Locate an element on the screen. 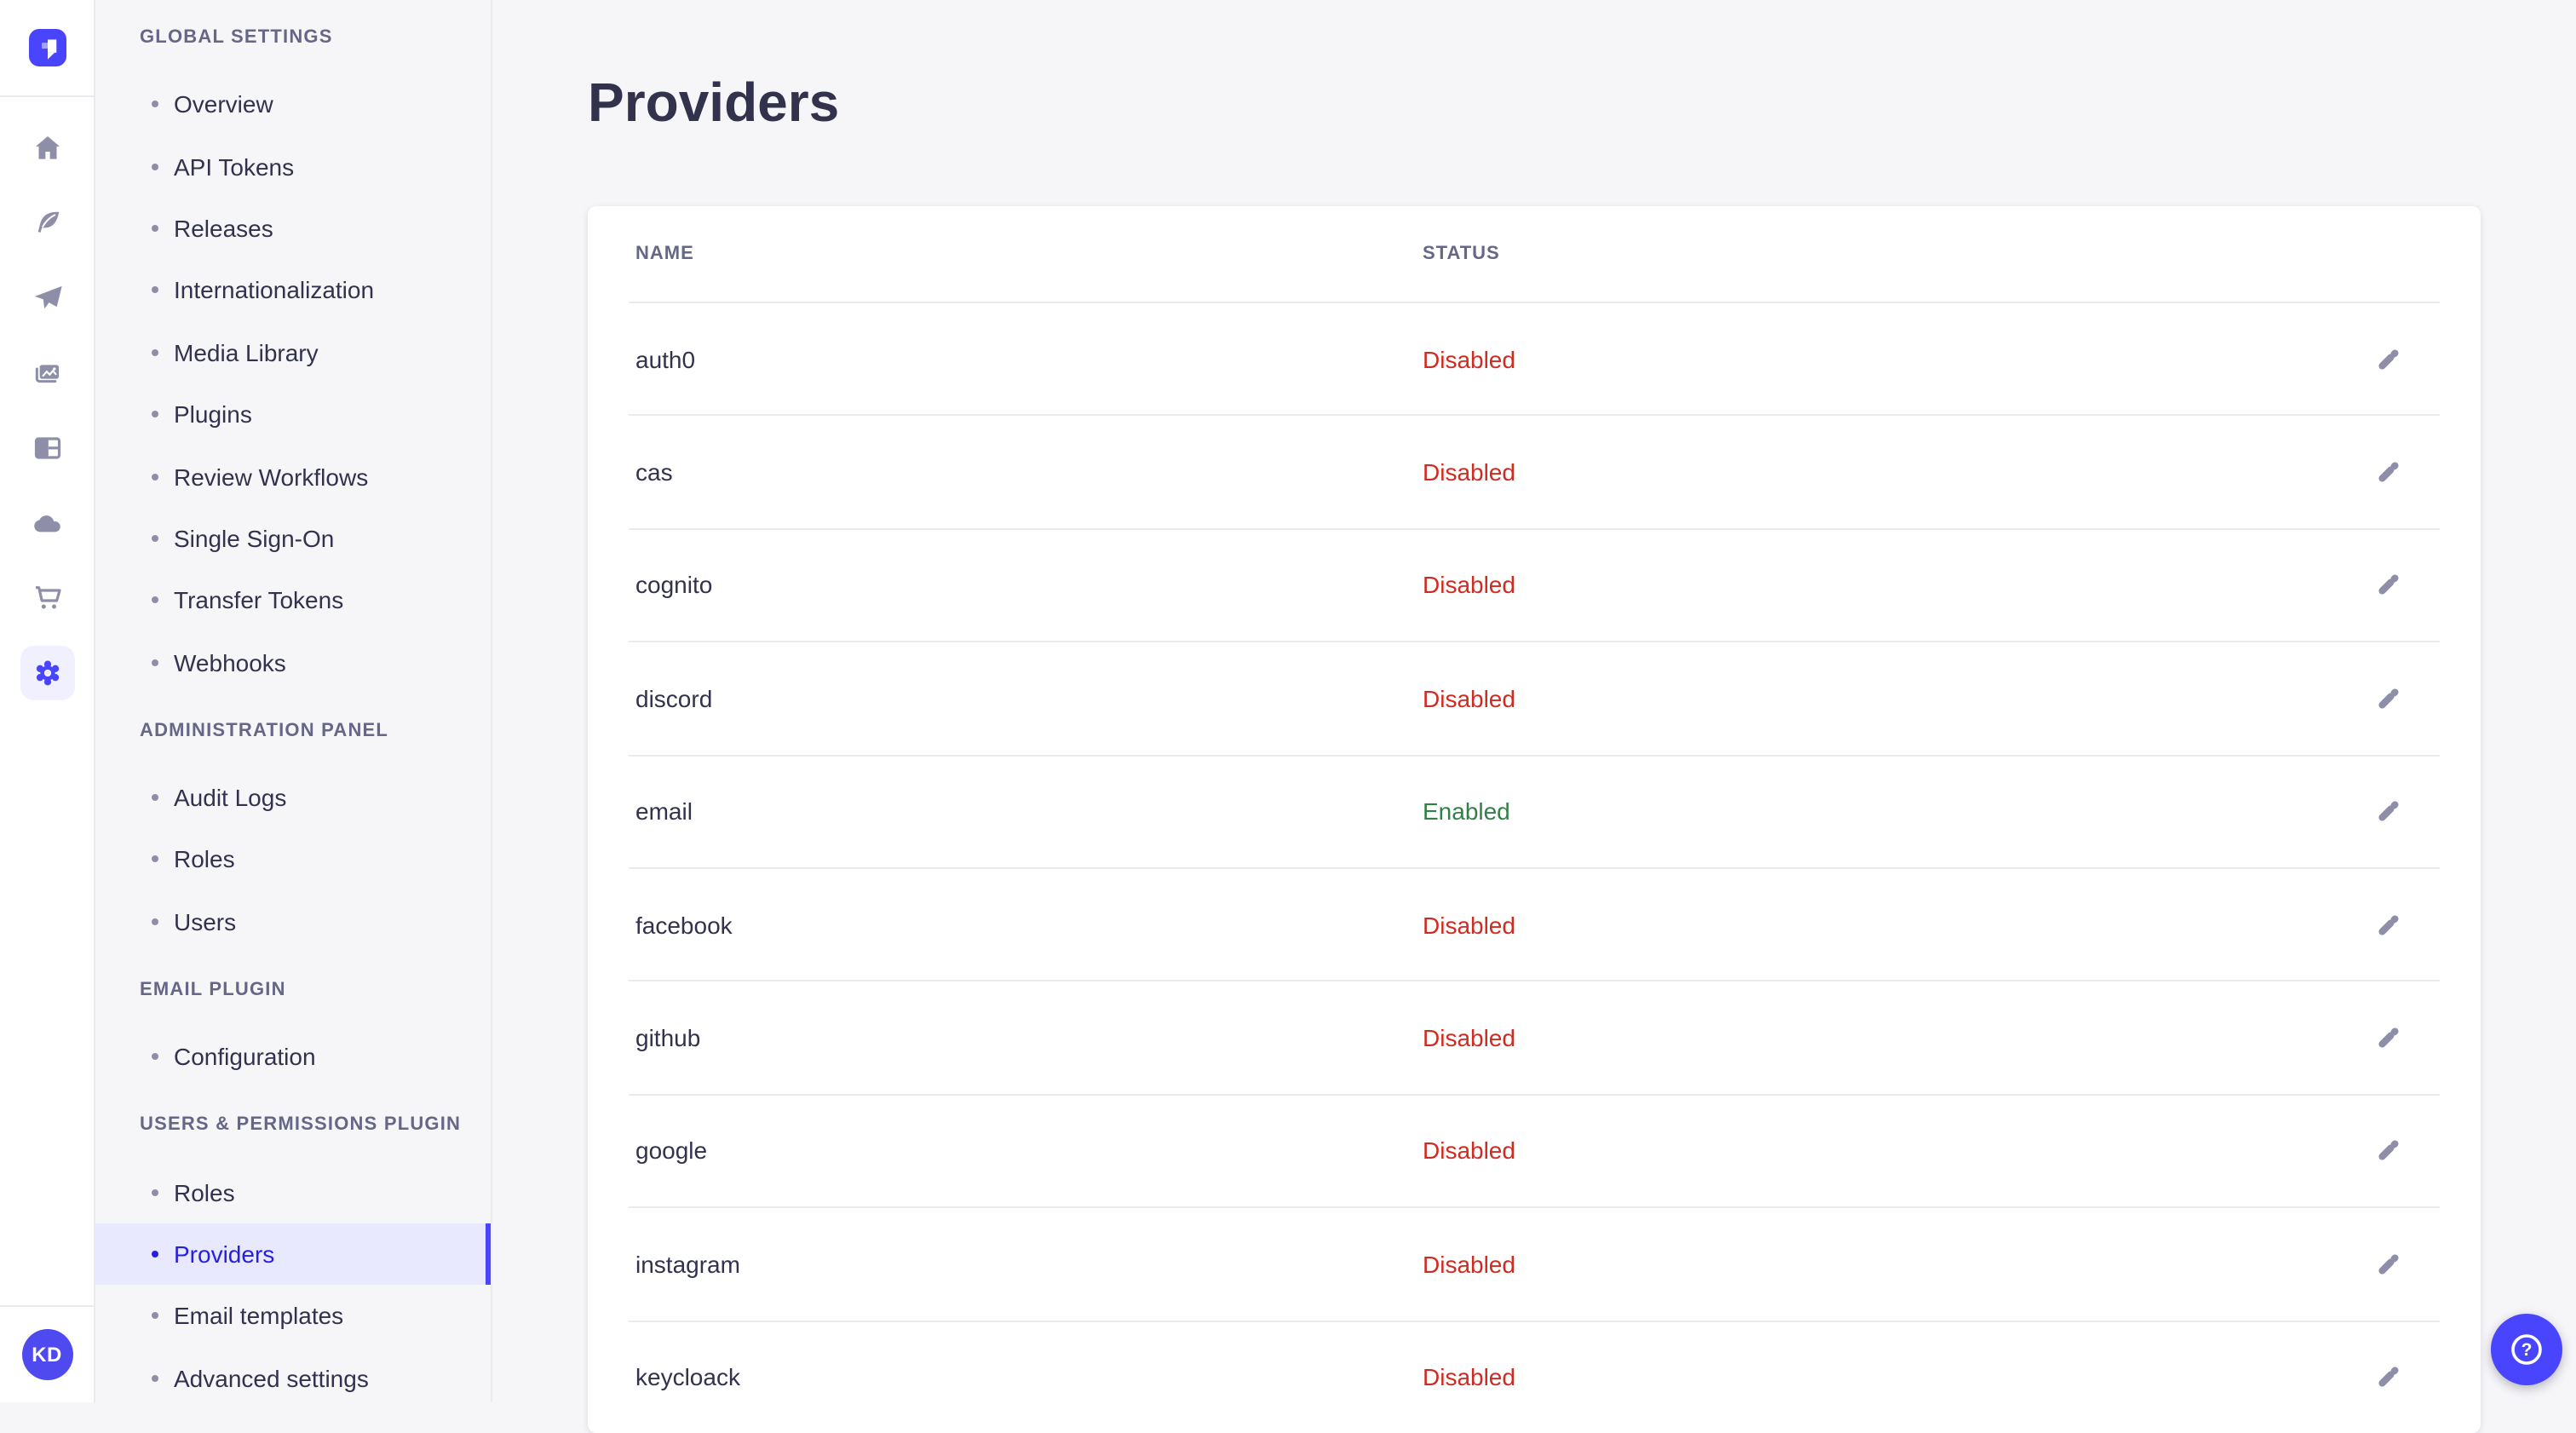 The width and height of the screenshot is (2576, 1433). rail-footer: KD is located at coordinates (47, 1353).